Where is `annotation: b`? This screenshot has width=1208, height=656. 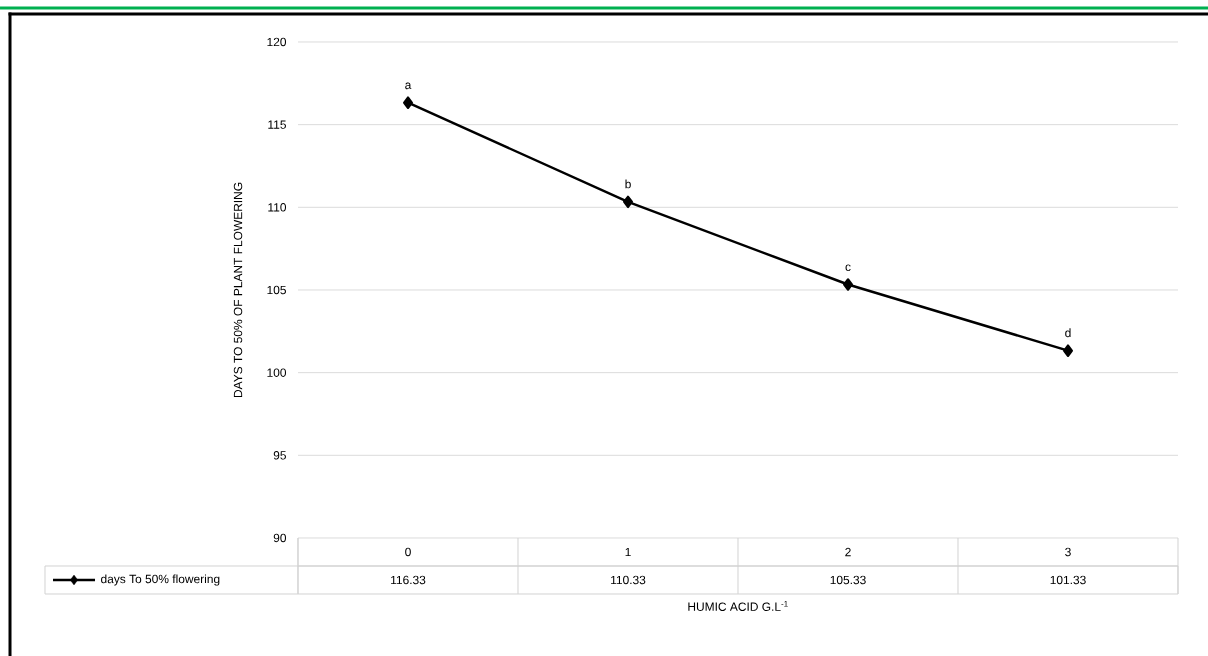 annotation: b is located at coordinates (628, 184).